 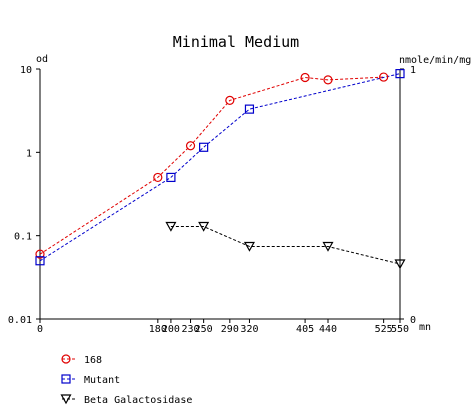 What do you see at coordinates (384, 329) in the screenshot?
I see `x-tick-label: 525` at bounding box center [384, 329].